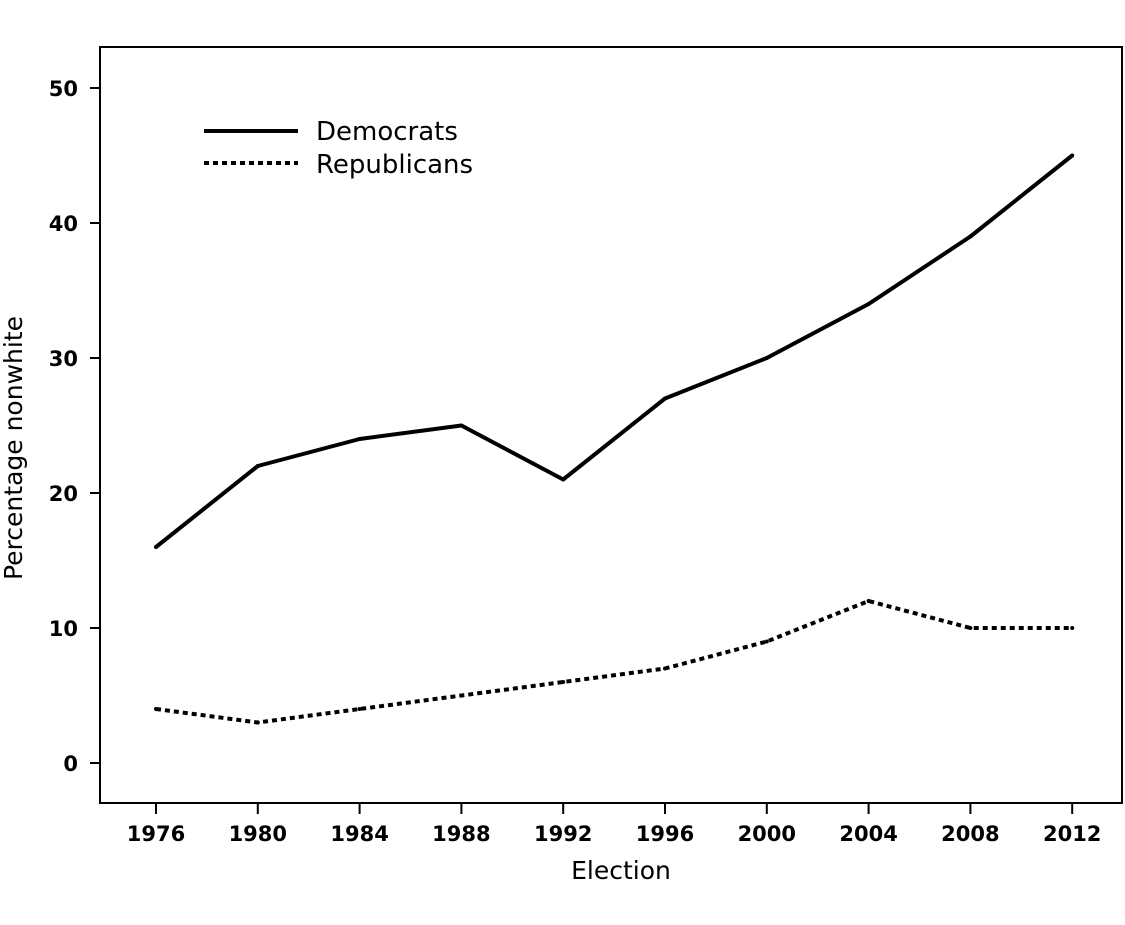 The width and height of the screenshot is (1125, 925). Describe the element at coordinates (1072, 834) in the screenshot. I see `x-tick-label: 2012` at that location.